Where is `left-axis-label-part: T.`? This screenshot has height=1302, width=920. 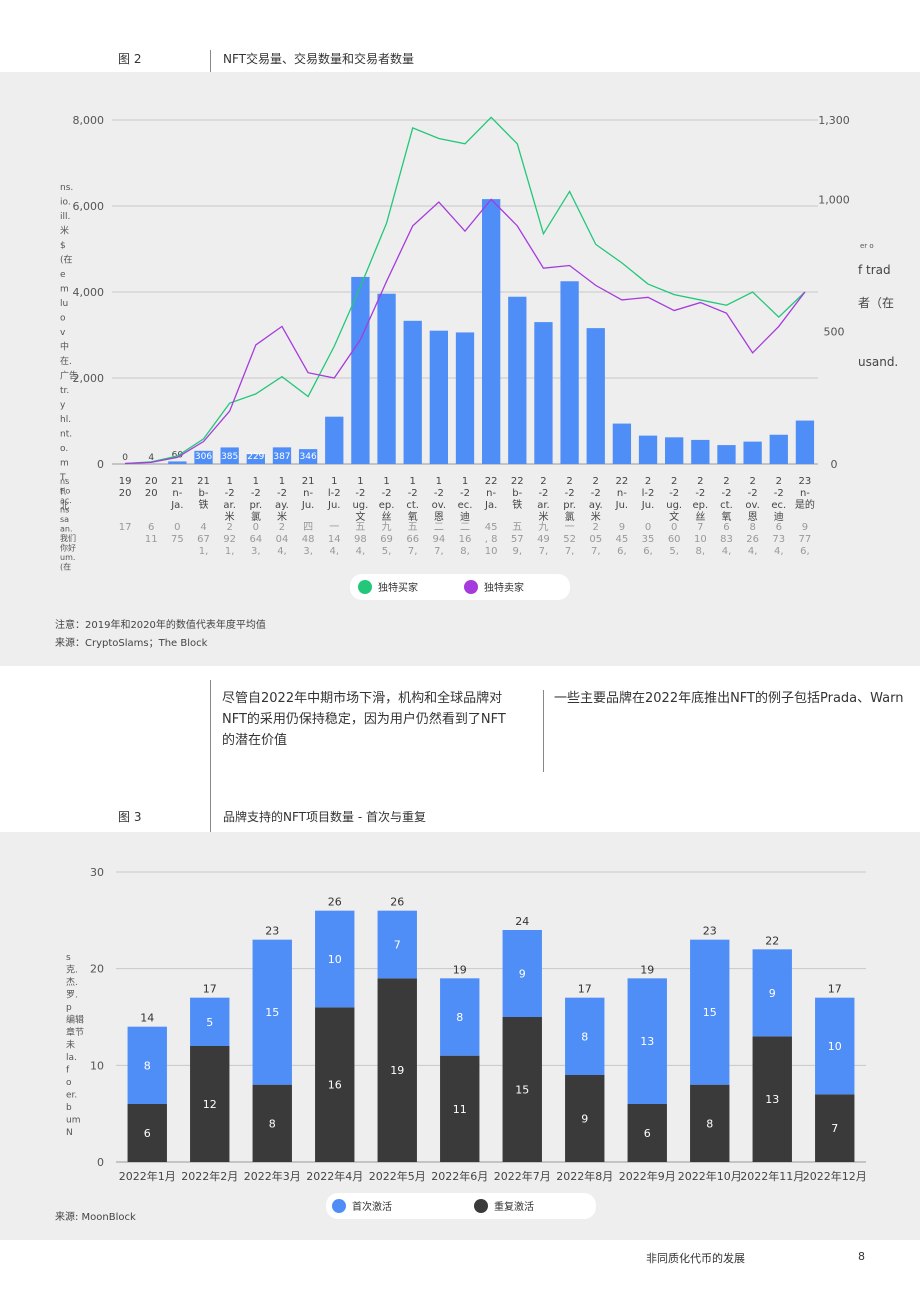
left-axis-label-part: T. is located at coordinates (63, 478).